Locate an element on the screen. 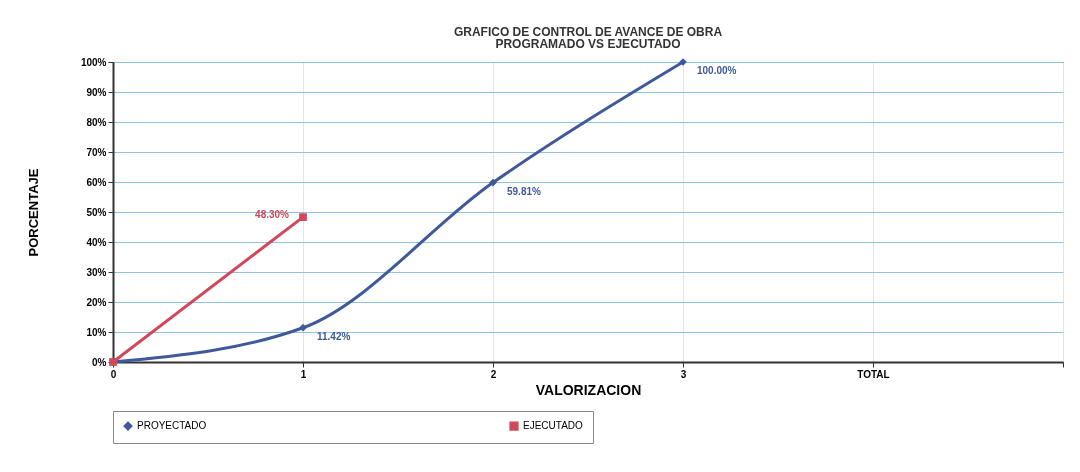 Image resolution: width=1080 pixels, height=472 pixels. x-axis-title: VALORIZACION is located at coordinates (588, 389).